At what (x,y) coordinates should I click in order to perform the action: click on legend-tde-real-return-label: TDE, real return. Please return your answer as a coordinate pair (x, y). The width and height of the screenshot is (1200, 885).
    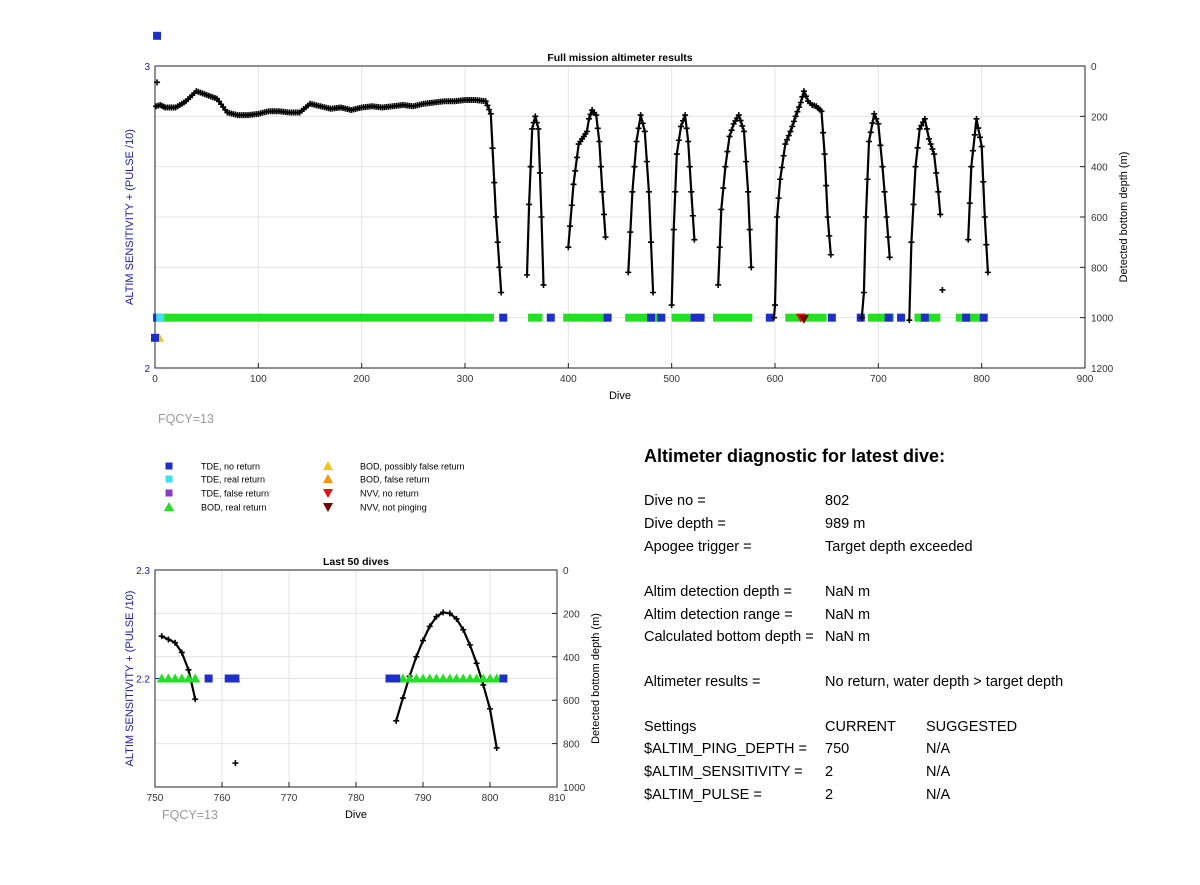
    Looking at the image, I should click on (233, 480).